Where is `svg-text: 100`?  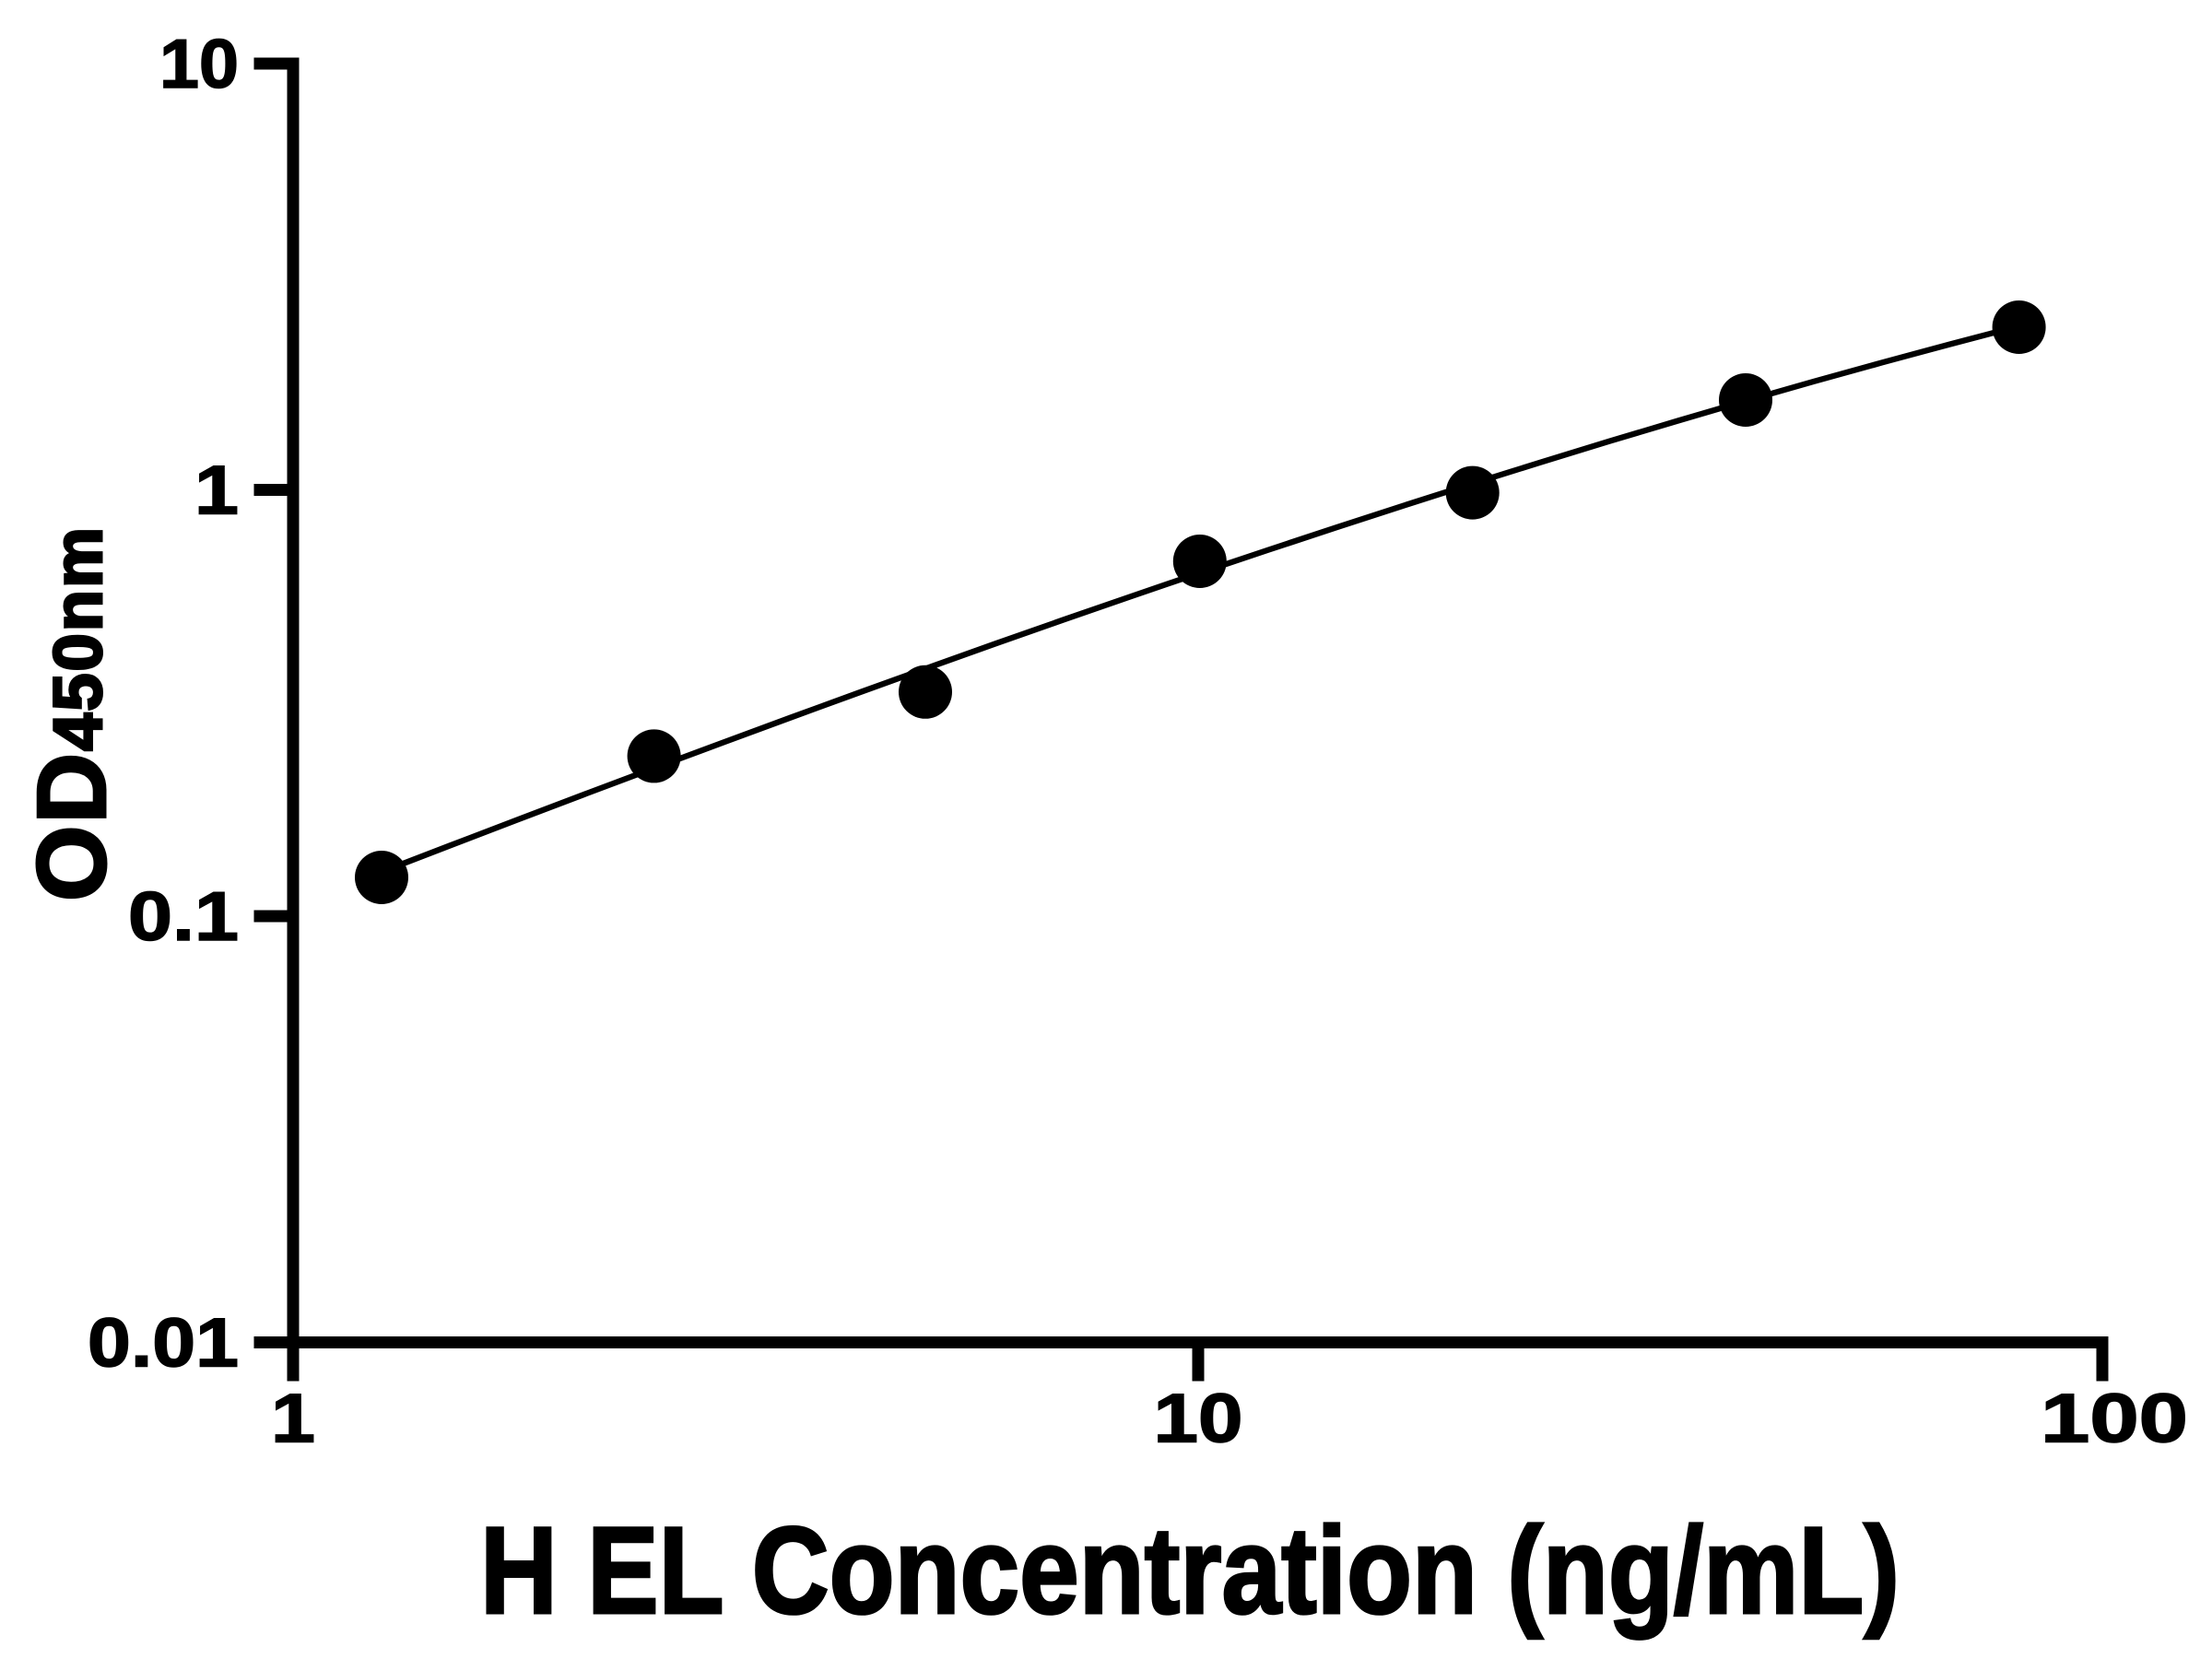
svg-text: 100 is located at coordinates (2114, 1418).